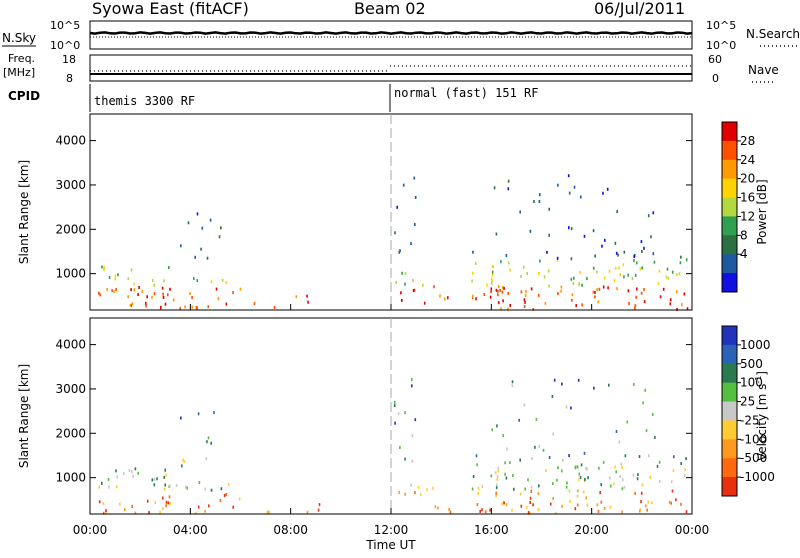  What do you see at coordinates (466, 93) in the screenshot?
I see `cpid-mode-2: normal (fast) 151 RF` at bounding box center [466, 93].